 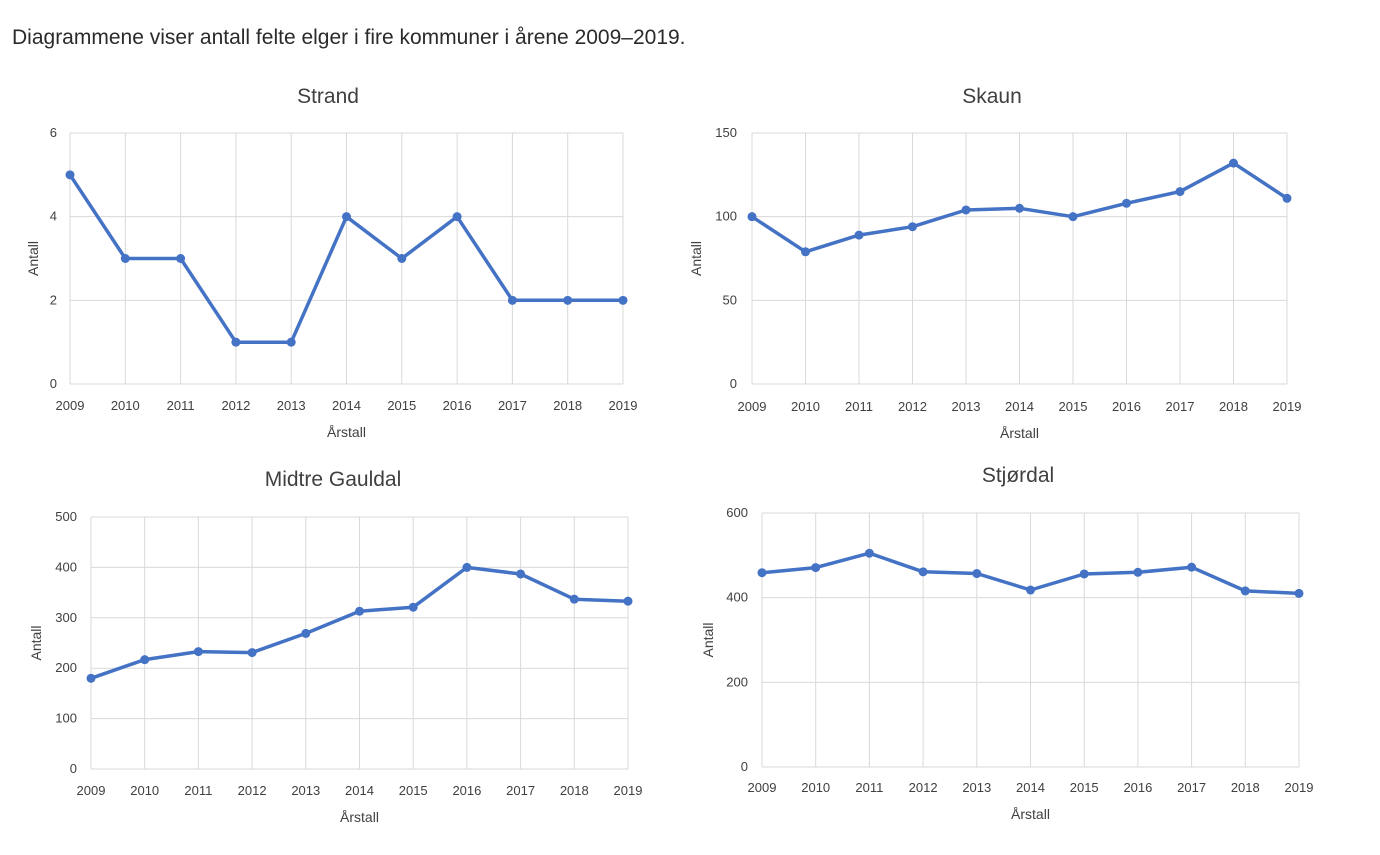 I want to click on chart3-x-tick-label: 2012, so click(x=252, y=790).